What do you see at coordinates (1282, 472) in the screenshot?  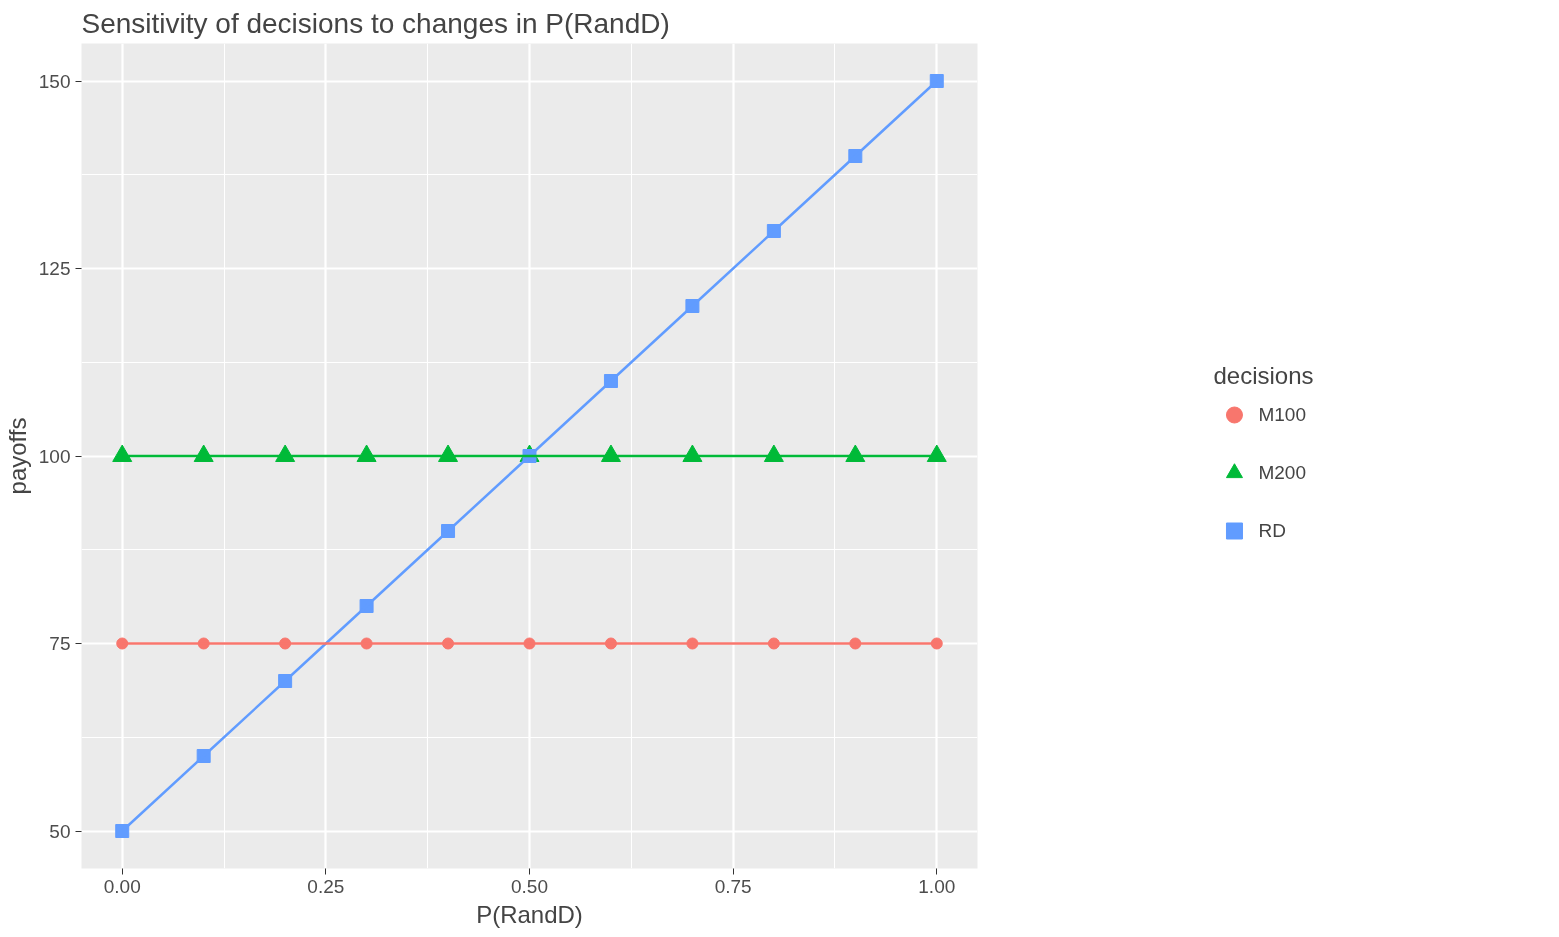 I see `legend-label: M200` at bounding box center [1282, 472].